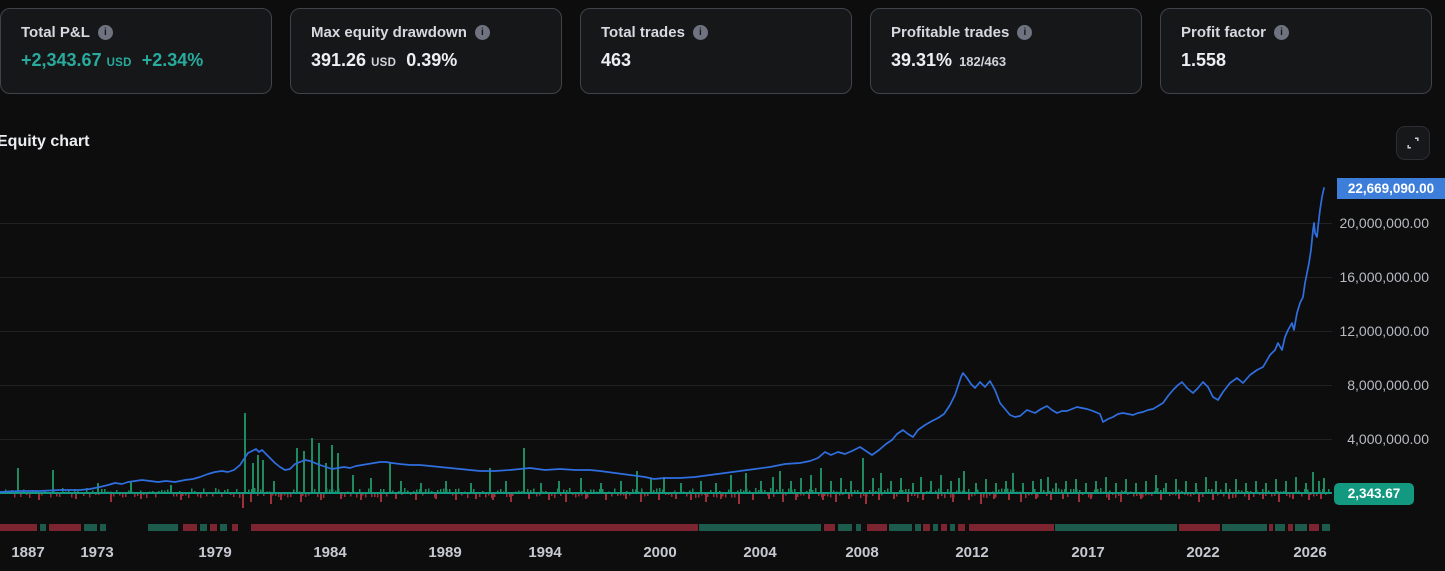 The width and height of the screenshot is (1445, 571). What do you see at coordinates (339, 60) in the screenshot?
I see `stat-value: 391.26` at bounding box center [339, 60].